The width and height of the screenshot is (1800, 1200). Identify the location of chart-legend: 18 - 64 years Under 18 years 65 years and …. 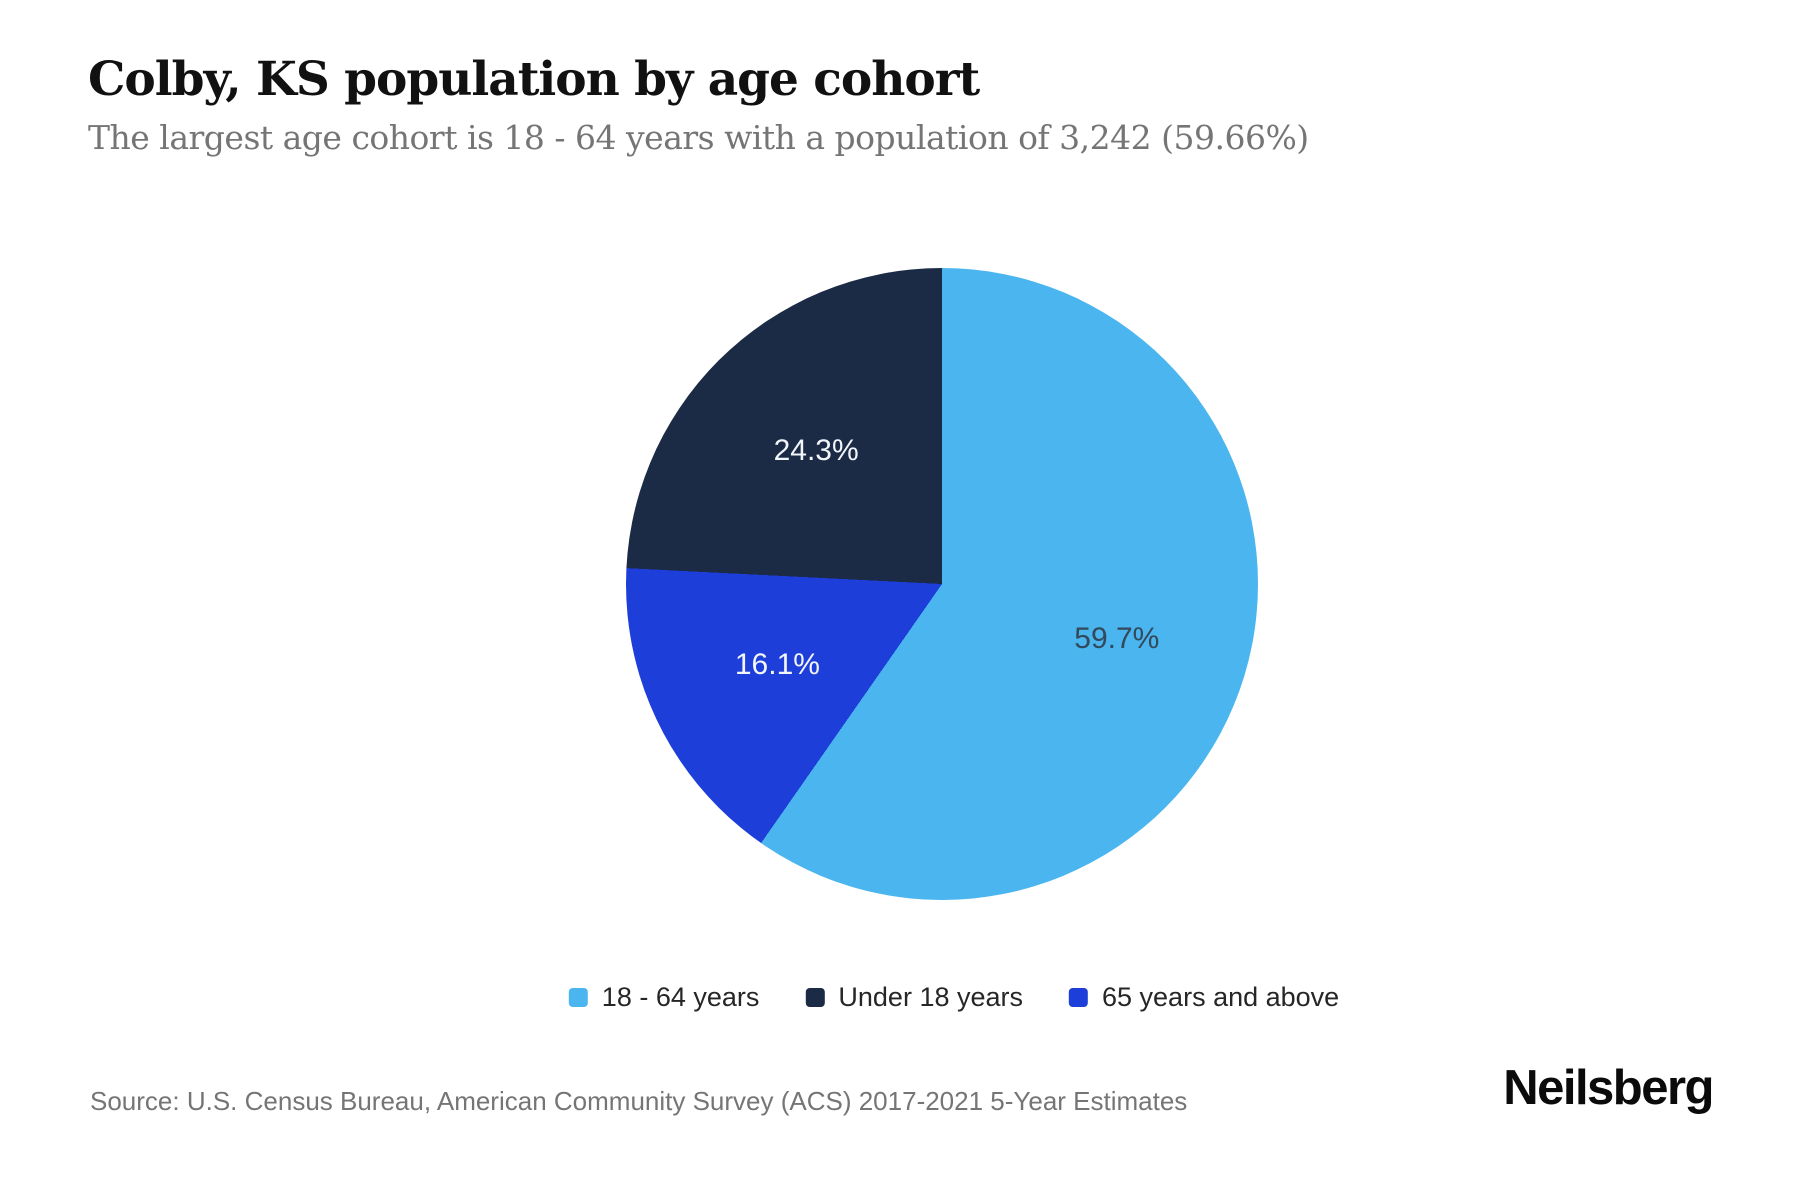
(953, 997).